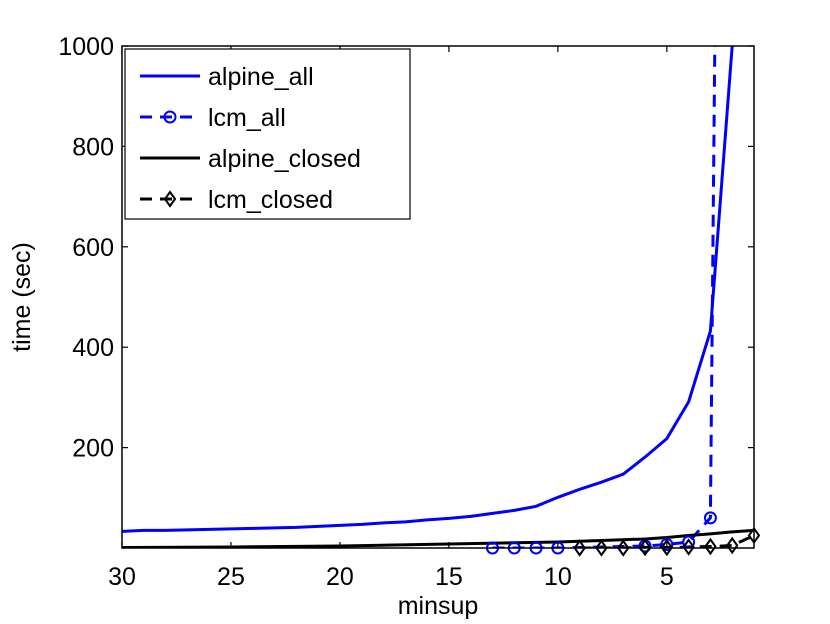  What do you see at coordinates (93, 449) in the screenshot?
I see `y-tick-label: 200` at bounding box center [93, 449].